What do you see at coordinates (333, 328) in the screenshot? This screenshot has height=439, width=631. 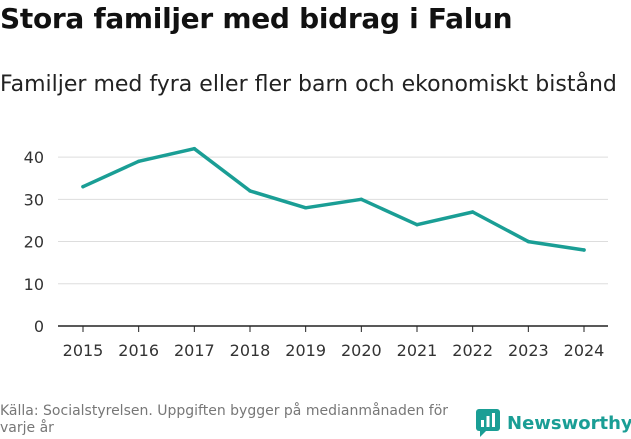 I see `x-axis` at bounding box center [333, 328].